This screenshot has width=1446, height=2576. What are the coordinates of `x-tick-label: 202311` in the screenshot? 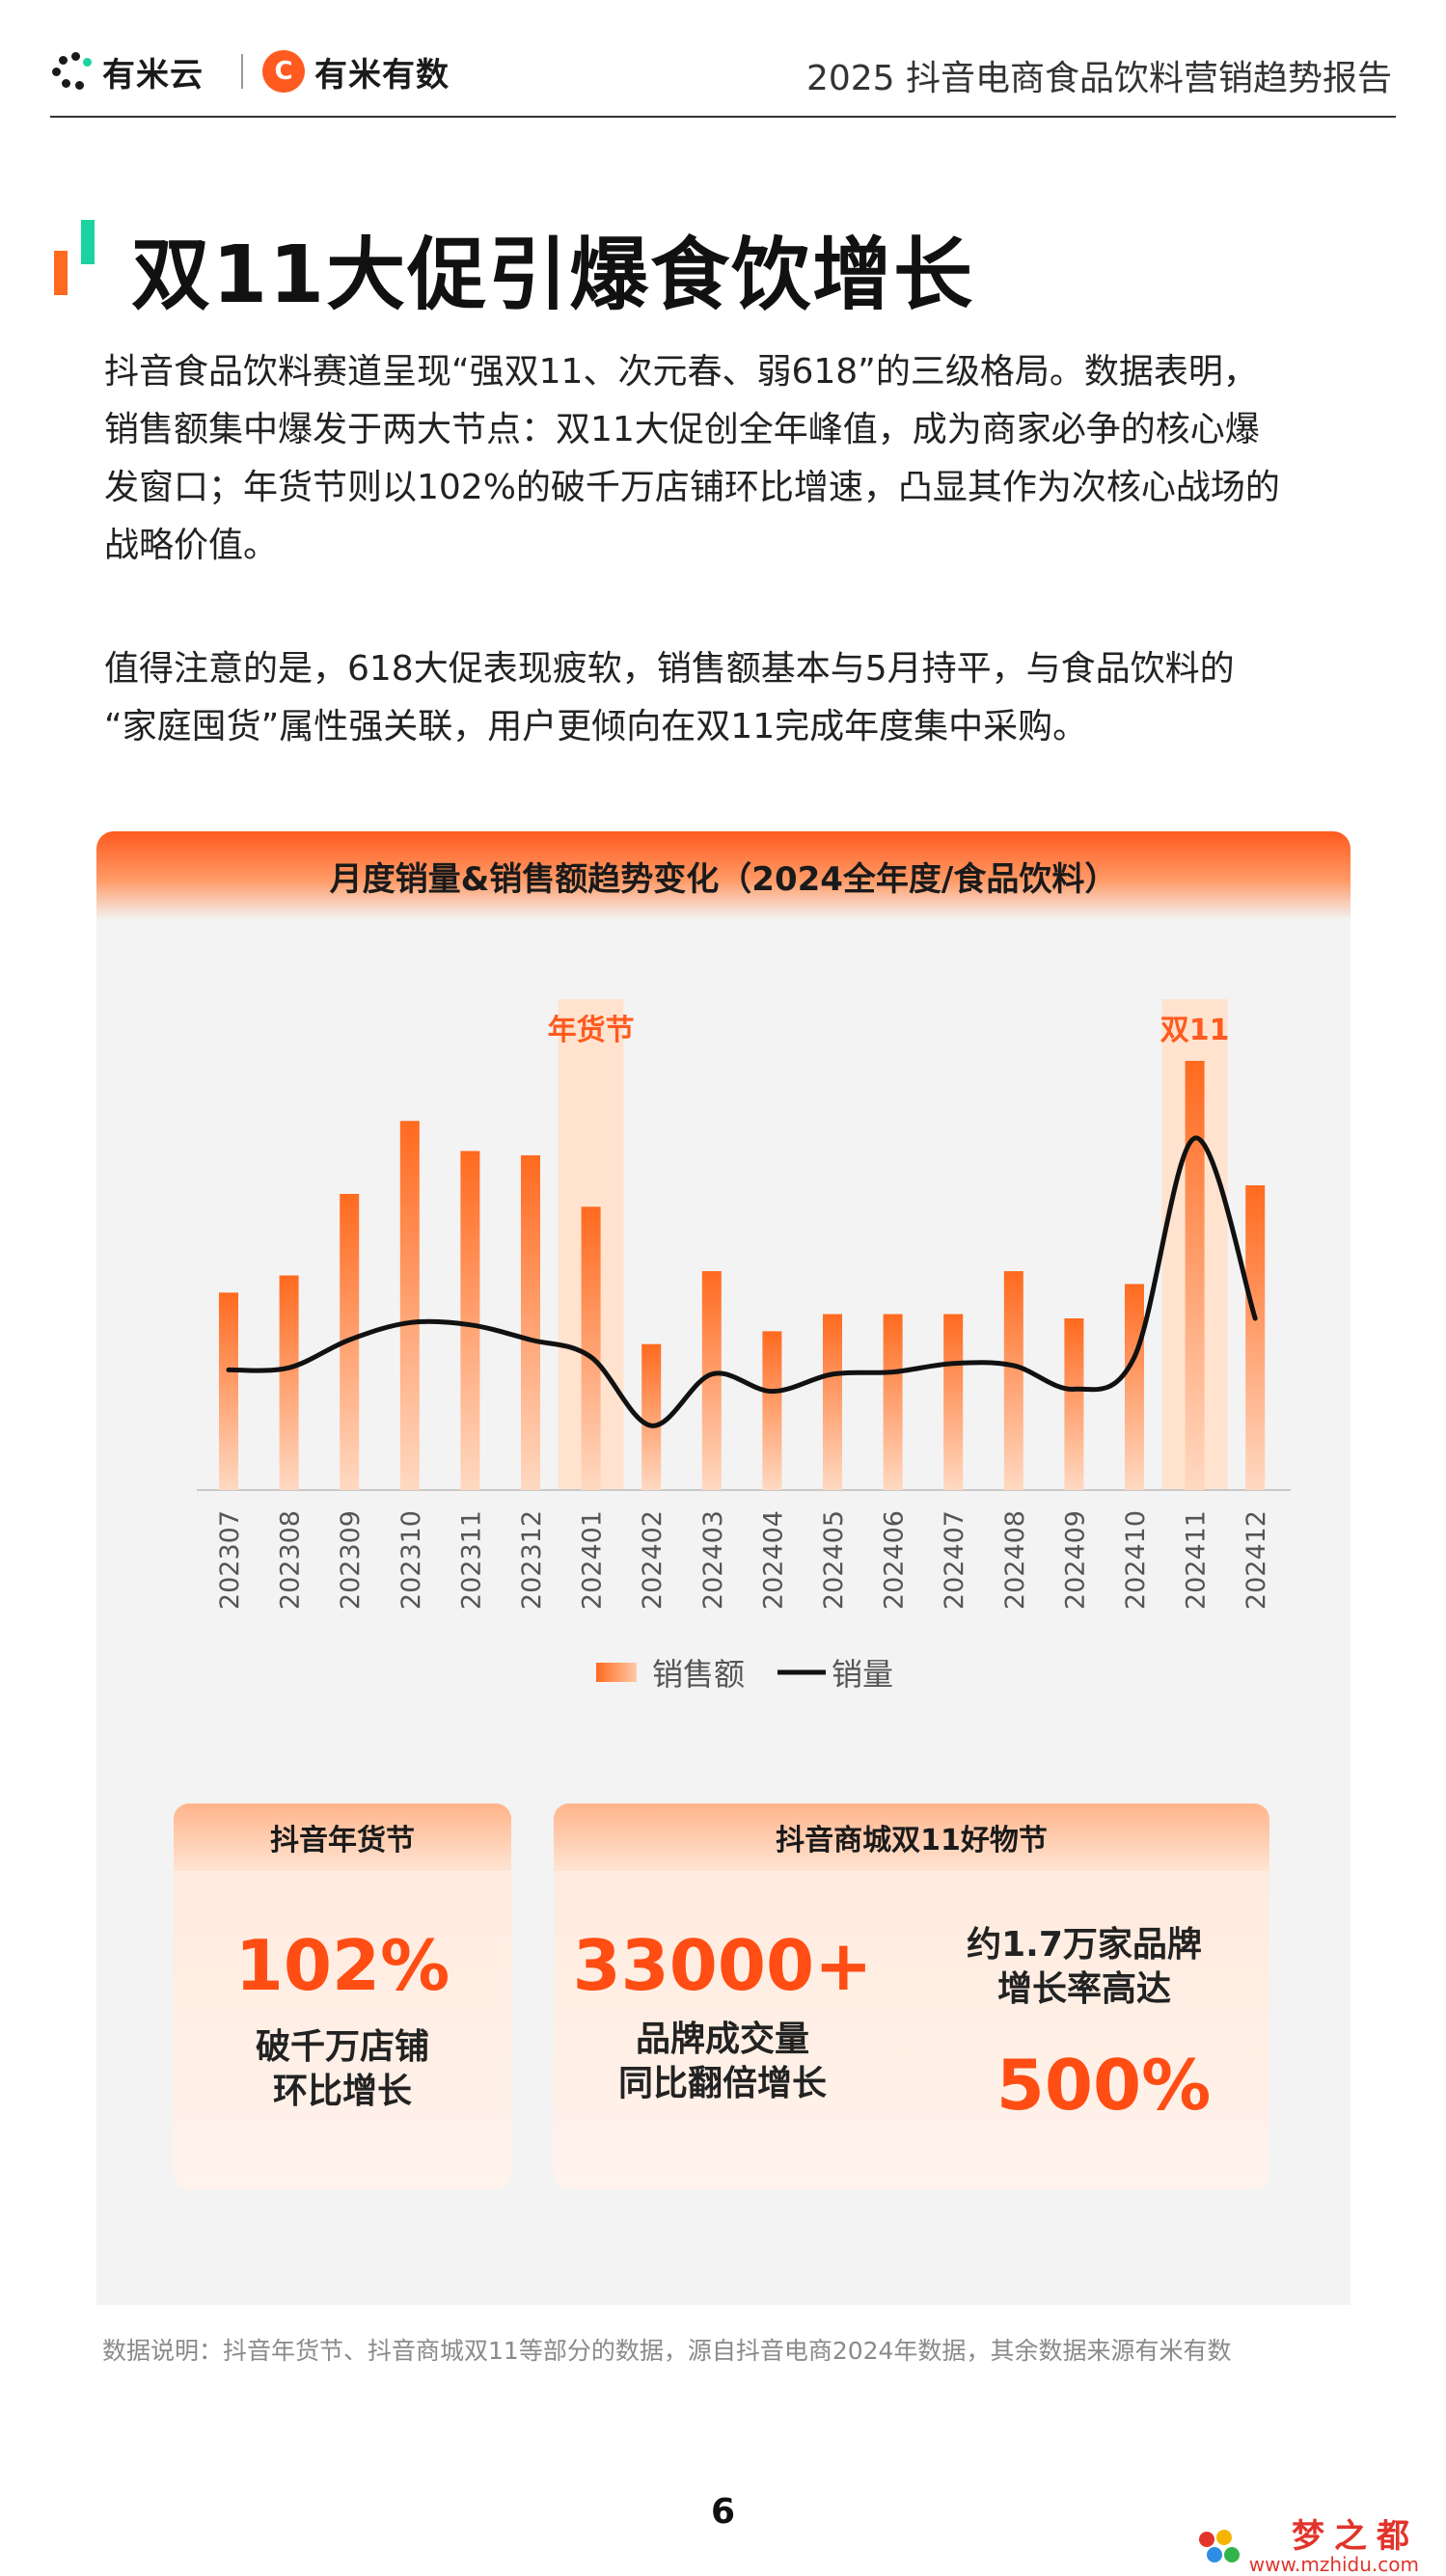 It's located at (471, 1560).